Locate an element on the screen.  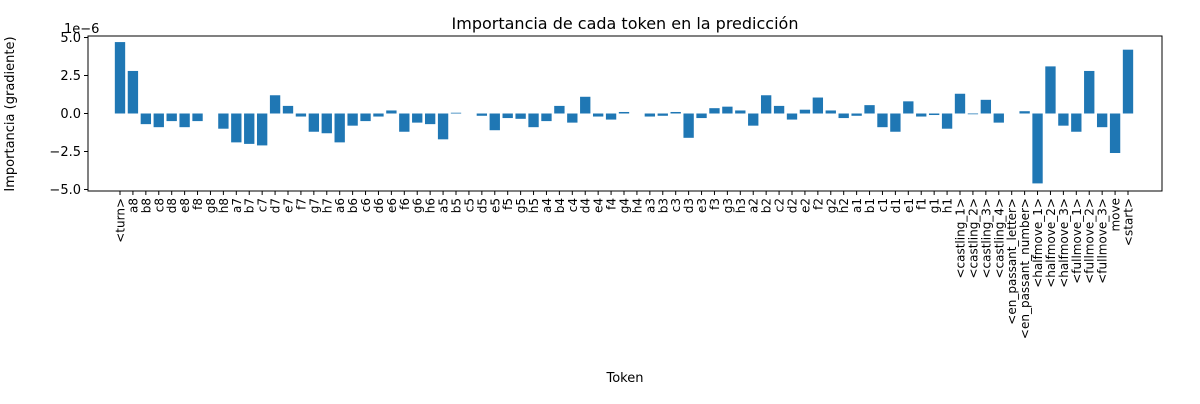
x-tick-label: c2 is located at coordinates (780, 205).